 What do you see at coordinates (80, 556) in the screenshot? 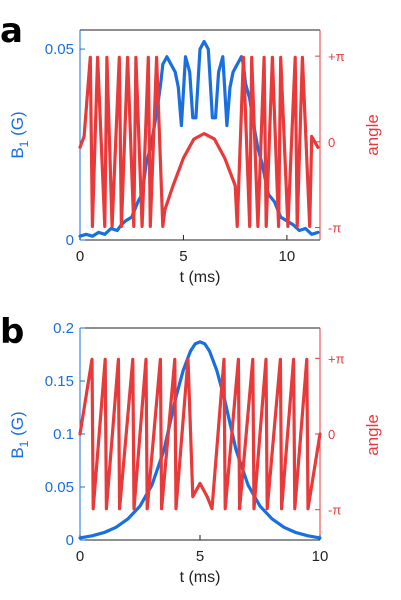
I see `panel-b-xtick-label: 0` at bounding box center [80, 556].